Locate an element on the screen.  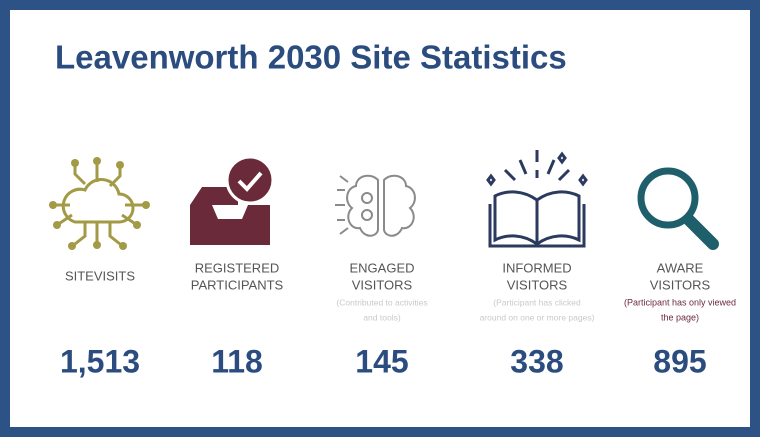
stat-label: INFORMED is located at coordinates (536, 267).